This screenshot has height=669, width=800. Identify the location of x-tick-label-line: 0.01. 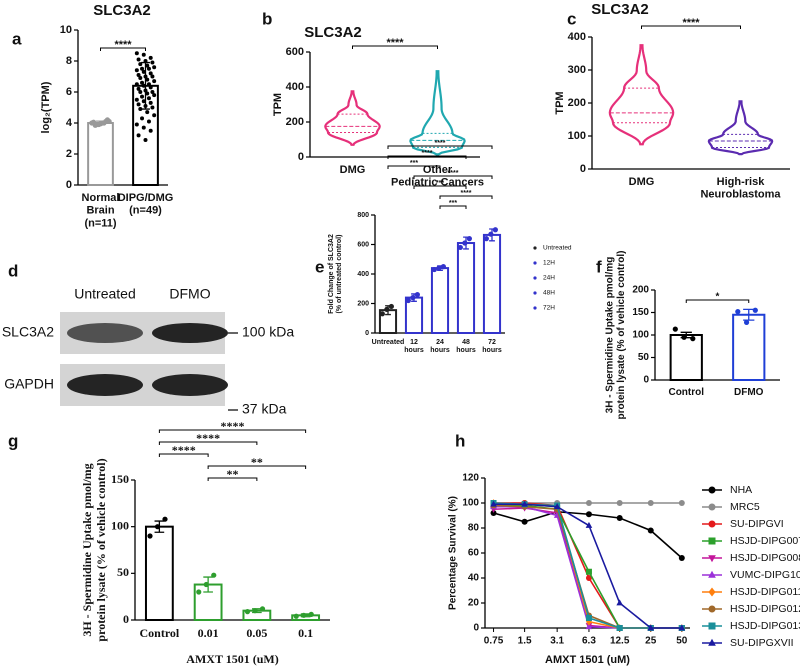
(208, 633).